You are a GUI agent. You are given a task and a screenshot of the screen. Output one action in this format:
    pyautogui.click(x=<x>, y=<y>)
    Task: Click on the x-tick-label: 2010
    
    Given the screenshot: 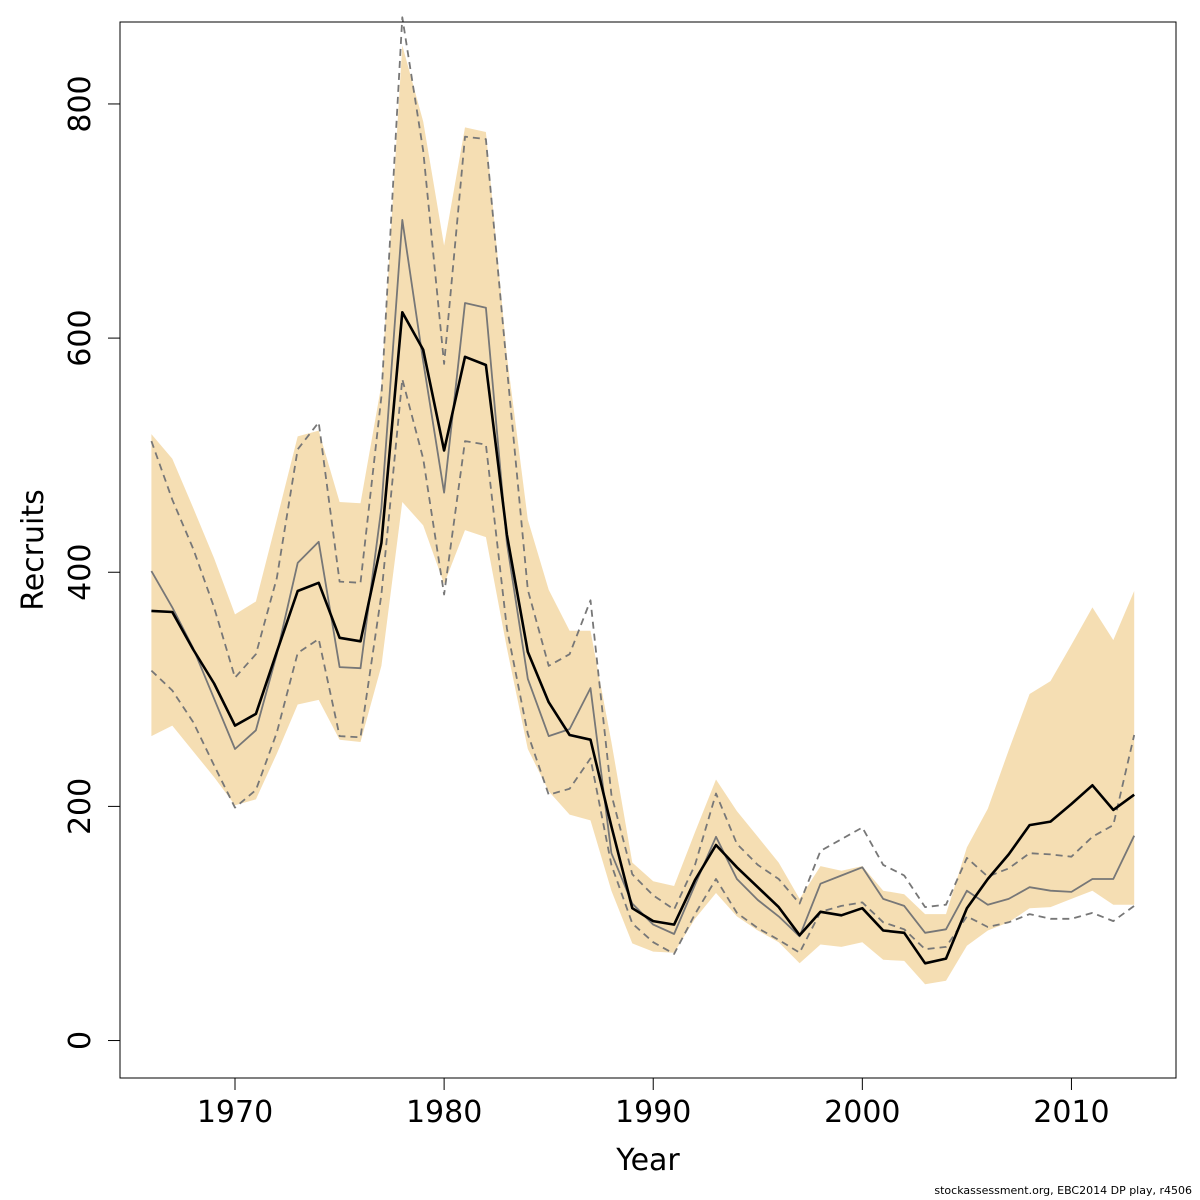 What is the action you would take?
    pyautogui.click(x=1071, y=1112)
    